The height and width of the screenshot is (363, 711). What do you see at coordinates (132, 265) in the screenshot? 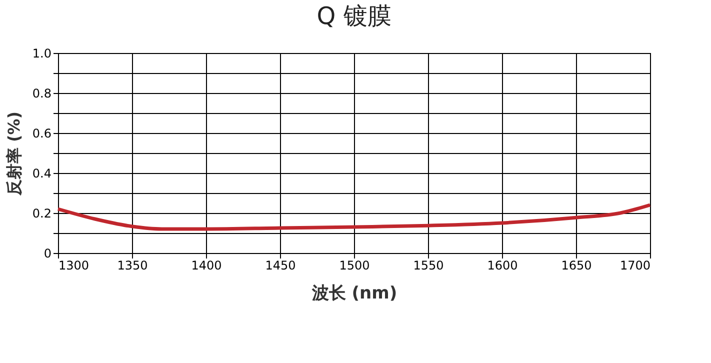
I see `x-tick-label: 1350` at bounding box center [132, 265].